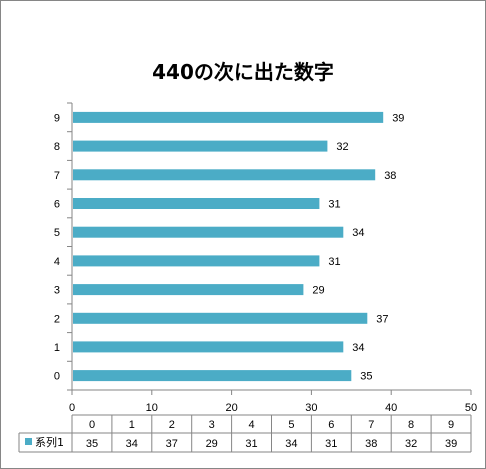 This screenshot has width=486, height=469. Describe the element at coordinates (57, 205) in the screenshot. I see `category-label-6: 6` at that location.